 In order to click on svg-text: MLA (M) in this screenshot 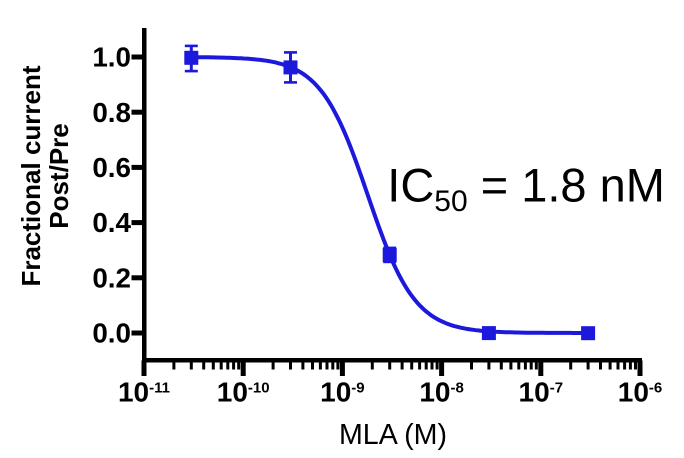, I will do `click(393, 435)`.